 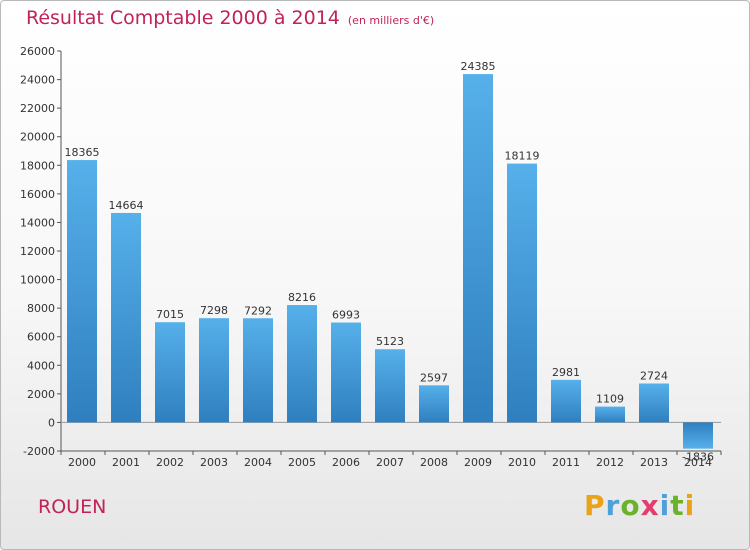 What do you see at coordinates (258, 462) in the screenshot?
I see `x-tick-label: 2004` at bounding box center [258, 462].